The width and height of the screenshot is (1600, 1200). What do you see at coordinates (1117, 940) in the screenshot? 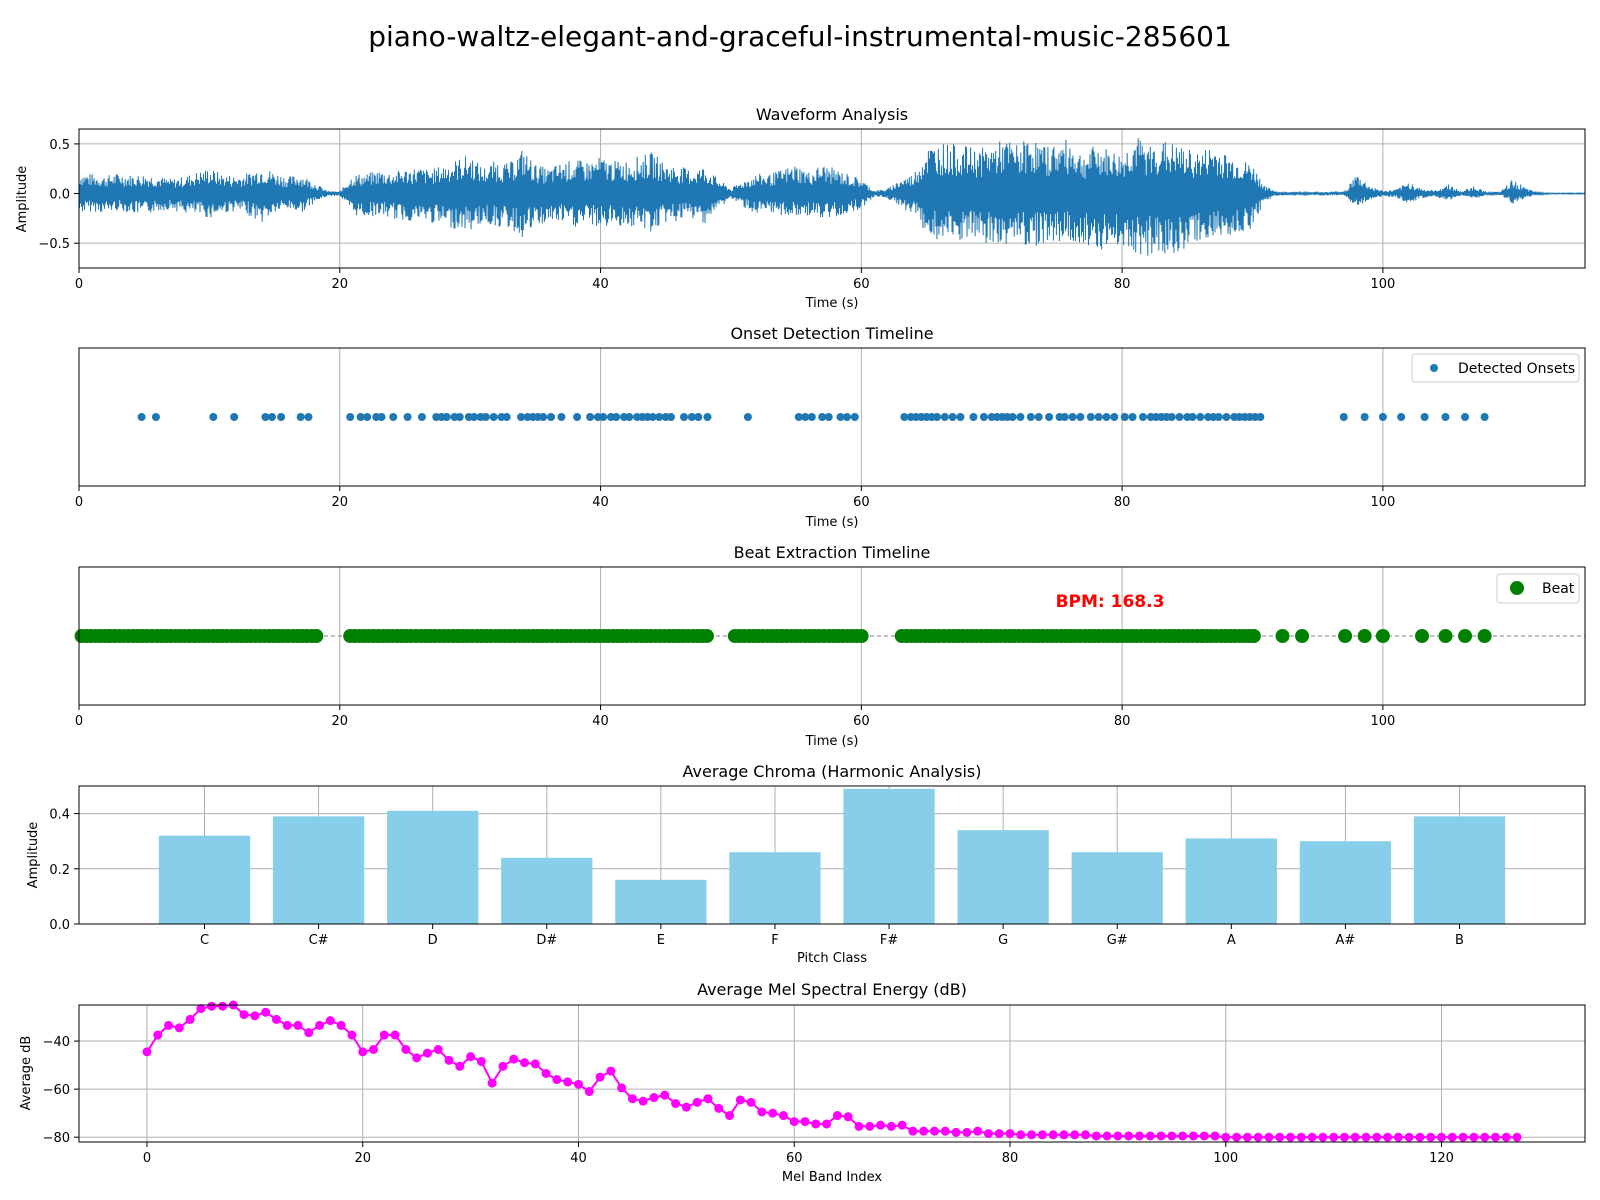
I see `chroma-xtick-label: G#` at bounding box center [1117, 940].